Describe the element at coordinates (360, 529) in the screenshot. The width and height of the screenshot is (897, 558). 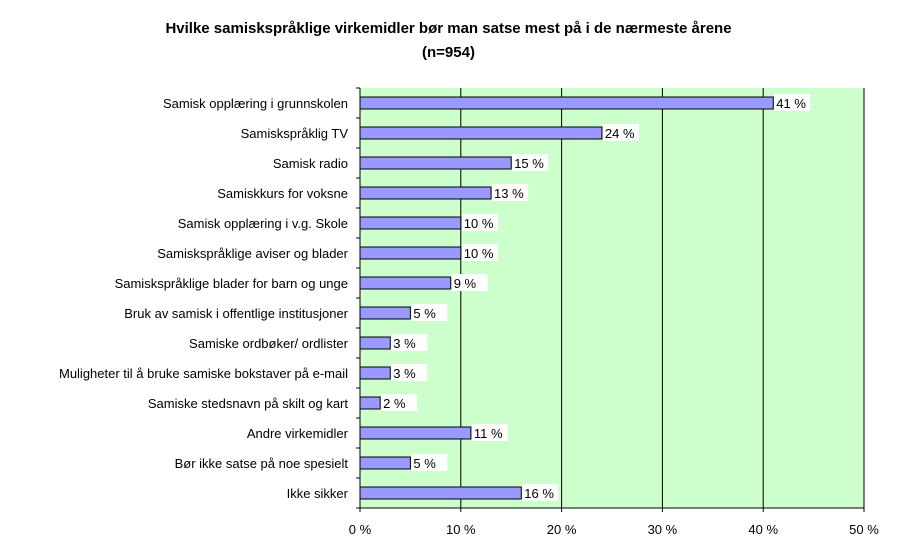
I see `x-tick-label: 0 %` at that location.